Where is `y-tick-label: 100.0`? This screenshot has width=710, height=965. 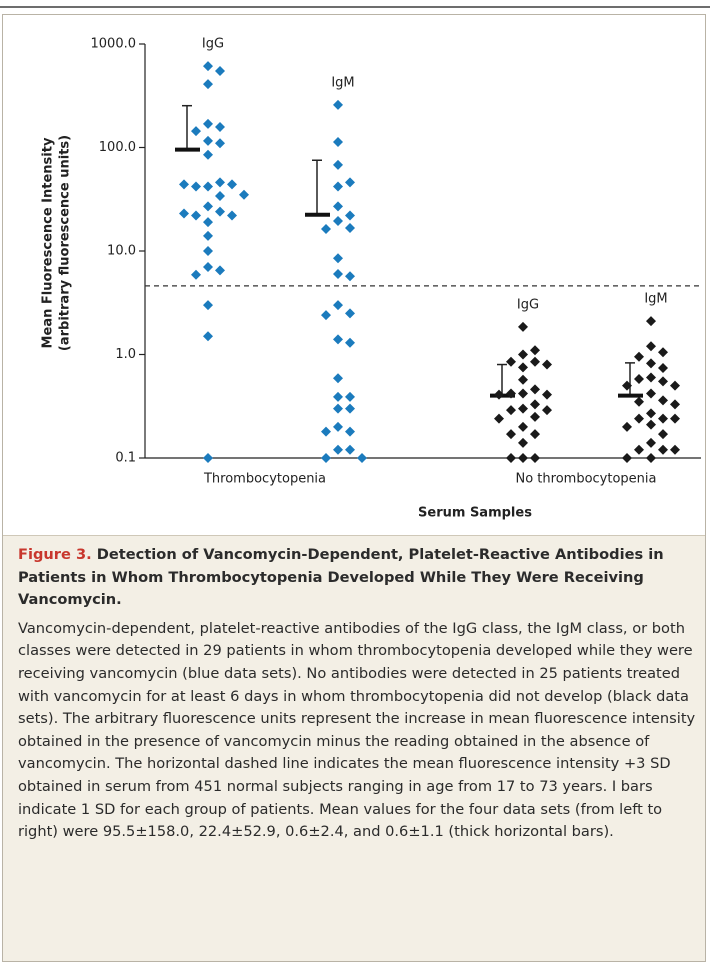
y-tick-label: 100.0 is located at coordinates (117, 147).